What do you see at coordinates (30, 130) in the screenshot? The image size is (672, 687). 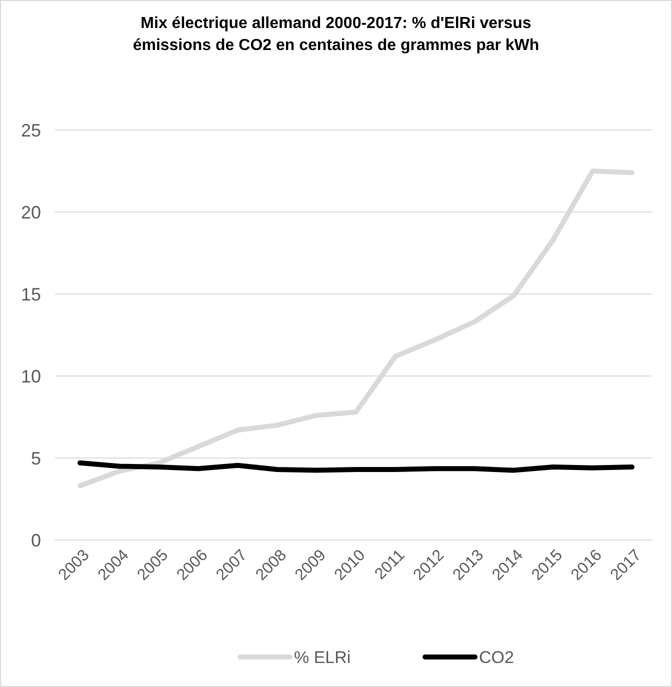 I see `y-tick-label: 25` at bounding box center [30, 130].